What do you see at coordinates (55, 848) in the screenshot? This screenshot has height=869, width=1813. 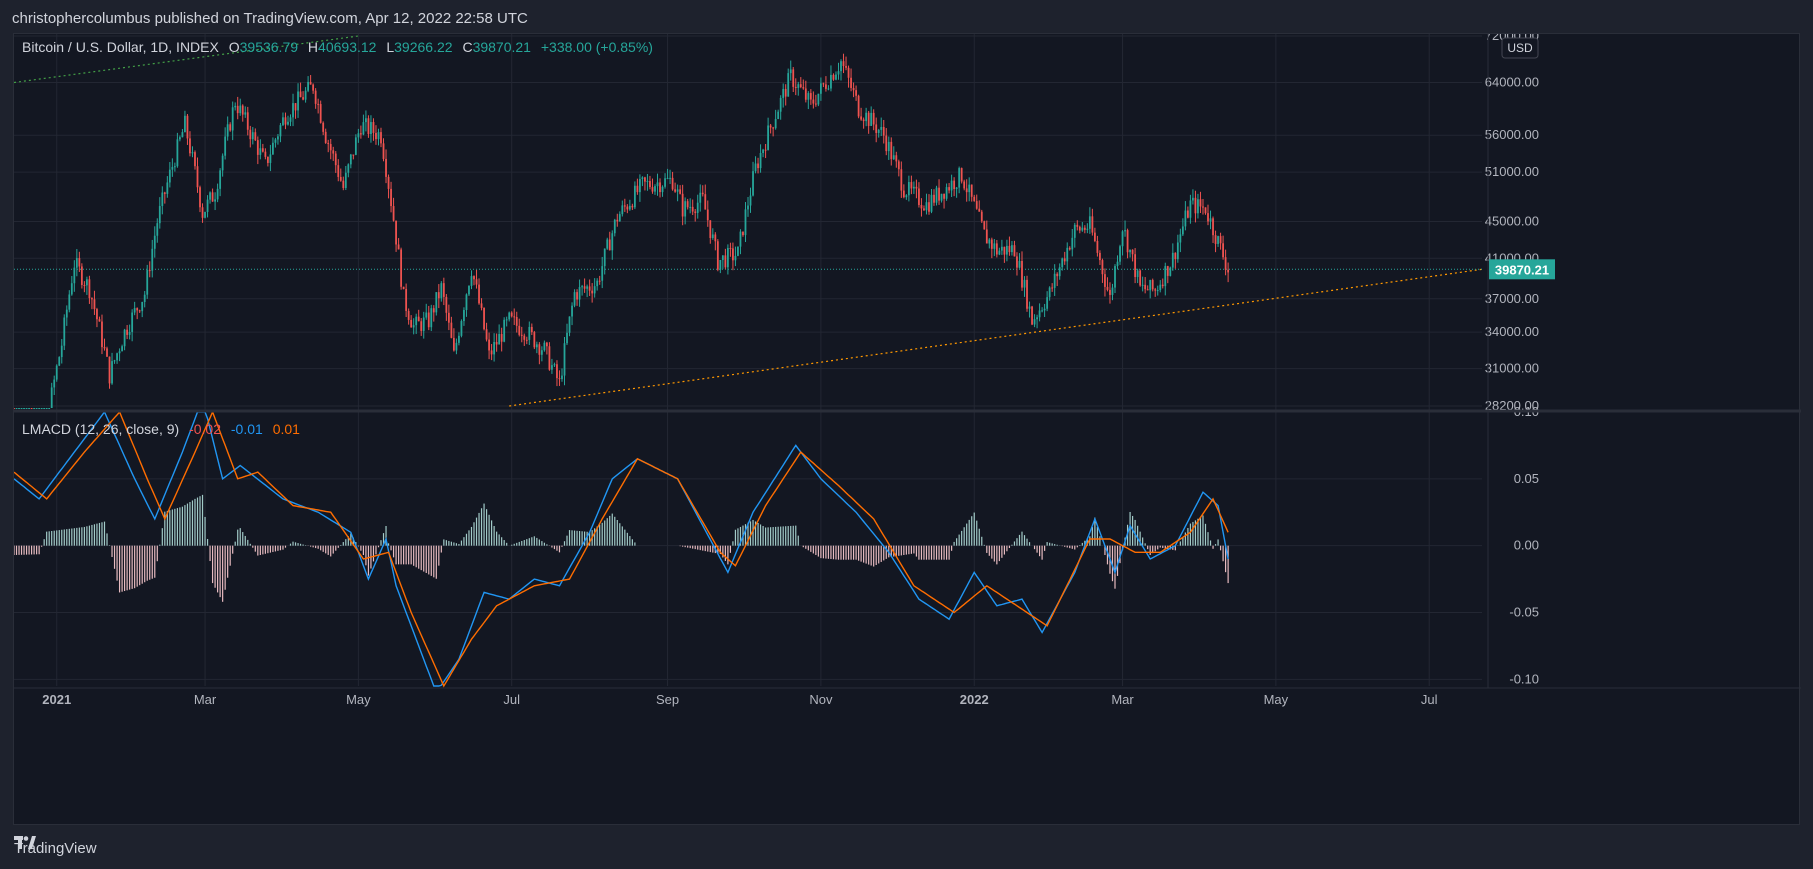 I see `brand-footer: TradingView` at bounding box center [55, 848].